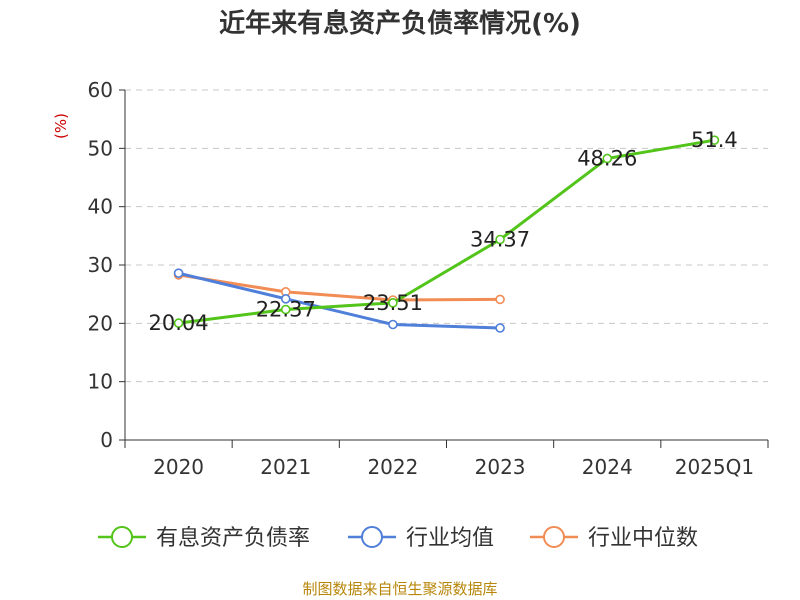  I want to click on legend-item: 行业均值, so click(421, 538).